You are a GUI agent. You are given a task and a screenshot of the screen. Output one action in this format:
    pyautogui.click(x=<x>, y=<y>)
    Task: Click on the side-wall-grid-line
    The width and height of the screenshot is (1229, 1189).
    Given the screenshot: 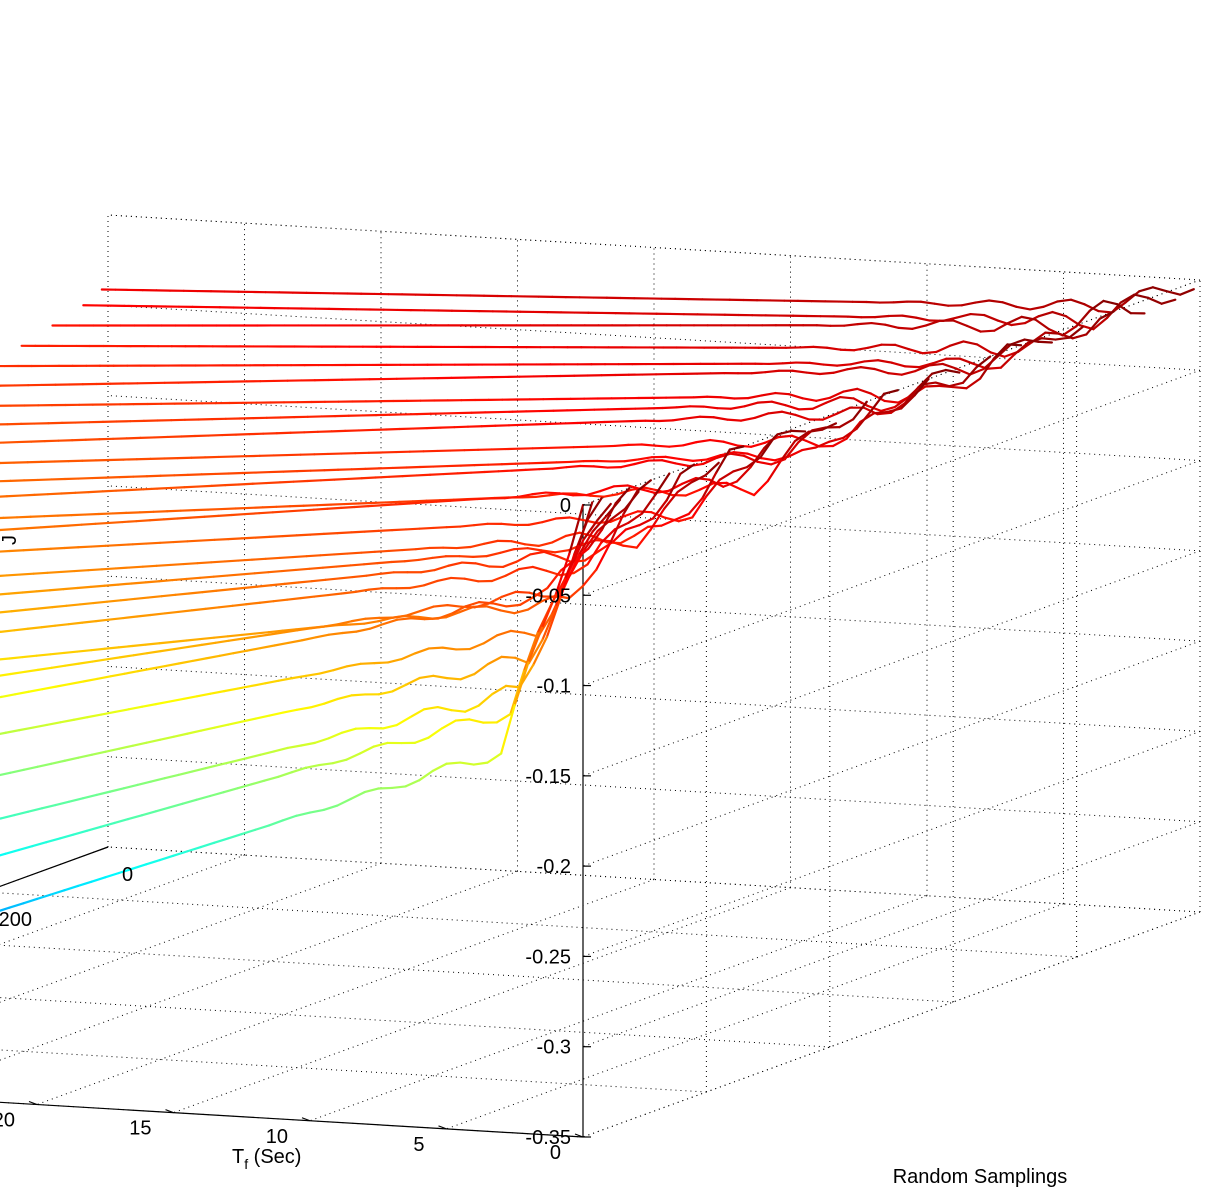 What is the action you would take?
    pyautogui.click(x=891, y=843)
    